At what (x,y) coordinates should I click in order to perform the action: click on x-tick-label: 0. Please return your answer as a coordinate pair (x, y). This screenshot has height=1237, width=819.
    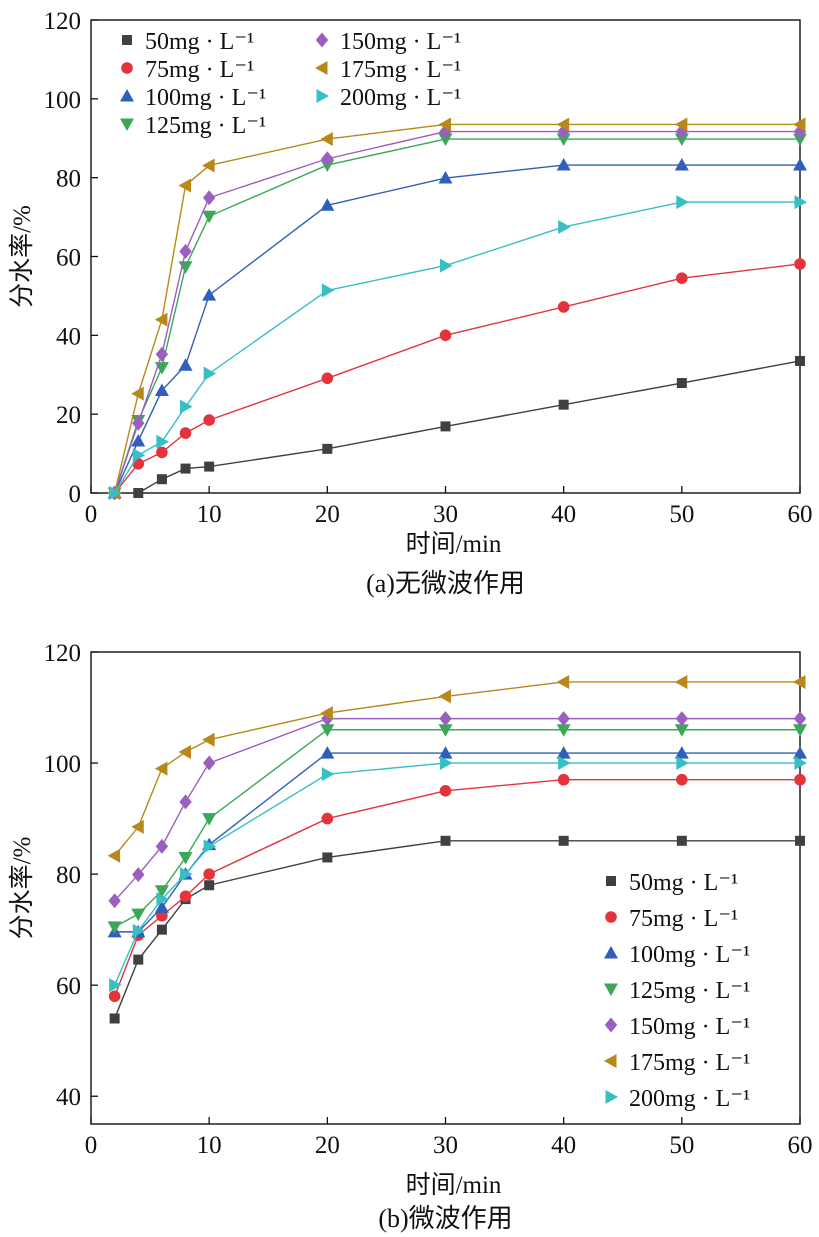
    Looking at the image, I should click on (91, 514).